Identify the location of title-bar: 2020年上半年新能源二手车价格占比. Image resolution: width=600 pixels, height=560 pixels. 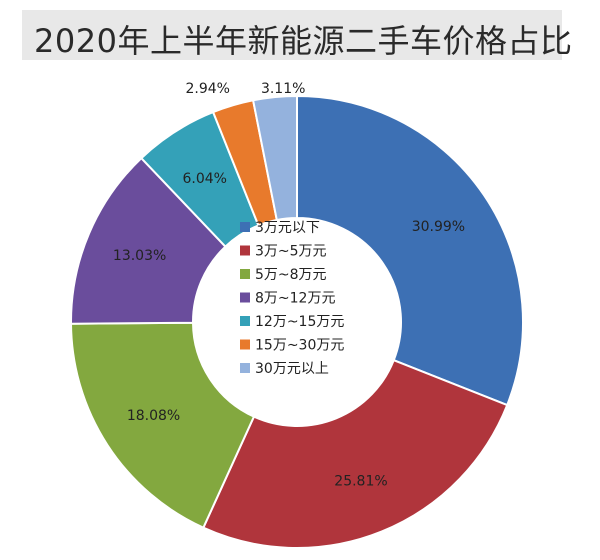
(297, 35).